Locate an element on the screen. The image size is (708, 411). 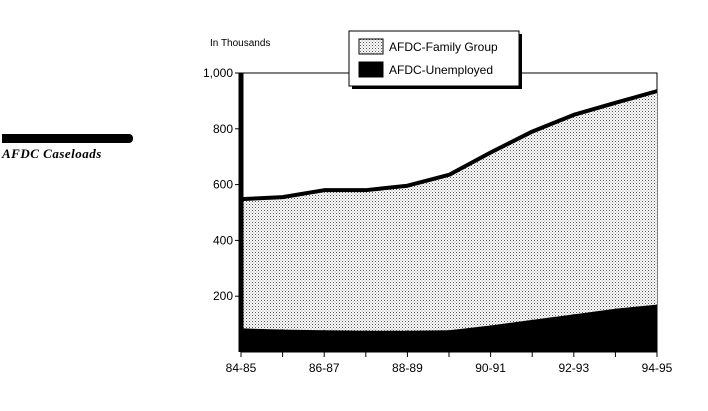
y-tick-label: 800 is located at coordinates (223, 129).